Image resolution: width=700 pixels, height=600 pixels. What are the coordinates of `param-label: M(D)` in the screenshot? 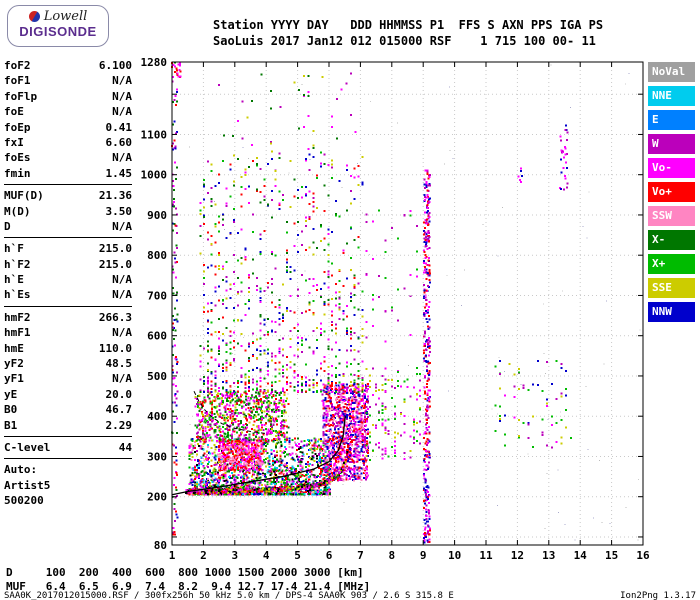 It's located at (17, 211).